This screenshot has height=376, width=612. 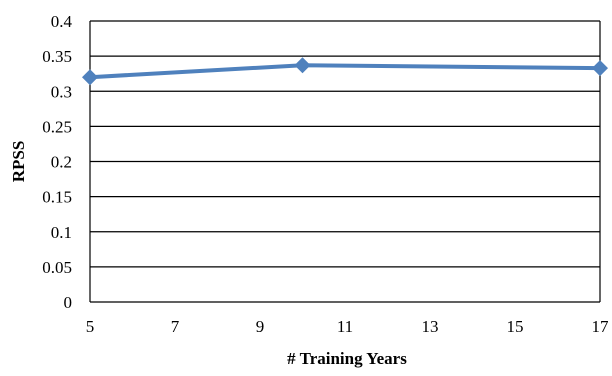 What do you see at coordinates (601, 326) in the screenshot?
I see `x-tick-label: 17` at bounding box center [601, 326].